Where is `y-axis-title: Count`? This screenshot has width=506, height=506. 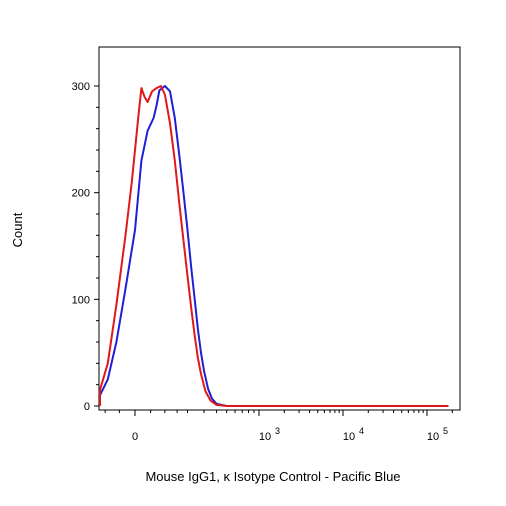
y-axis-title: Count is located at coordinates (17, 229).